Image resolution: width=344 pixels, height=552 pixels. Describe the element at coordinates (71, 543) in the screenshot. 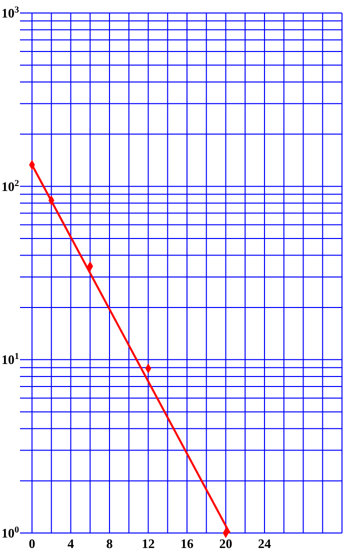

I see `x-tick-label: 4` at that location.